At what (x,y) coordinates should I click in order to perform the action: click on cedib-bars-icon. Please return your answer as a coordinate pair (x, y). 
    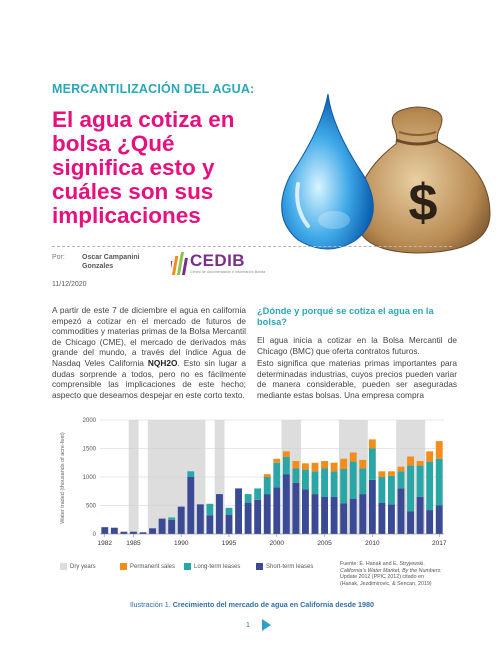
    Looking at the image, I should click on (179, 263).